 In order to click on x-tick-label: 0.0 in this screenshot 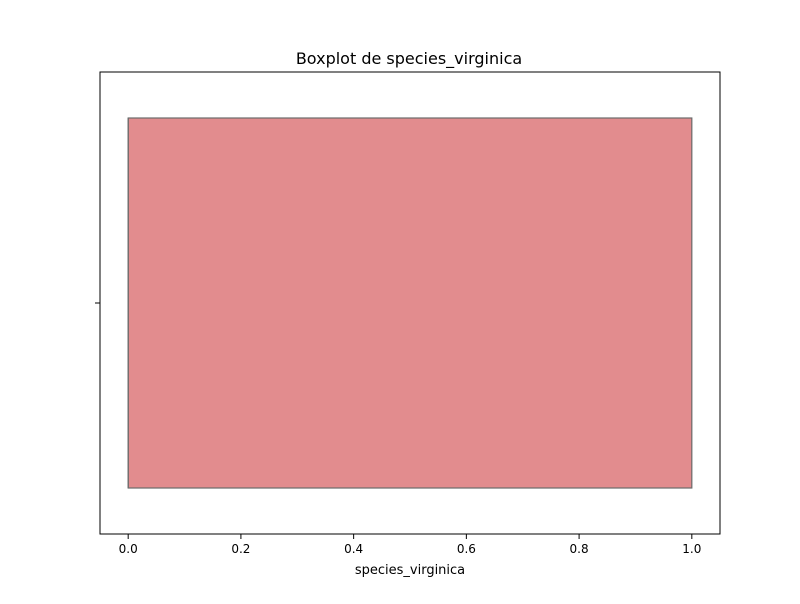, I will do `click(128, 549)`.